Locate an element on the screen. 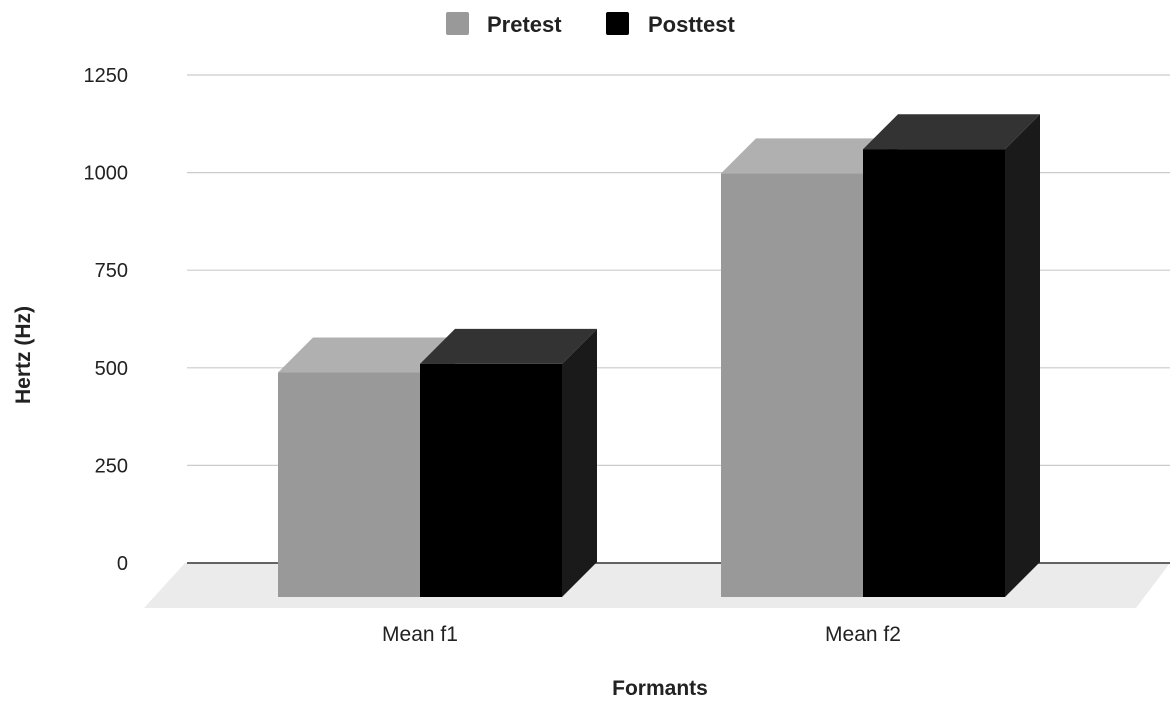  x-axis-ticks: Mean f1 Mean f2 is located at coordinates (641, 634).